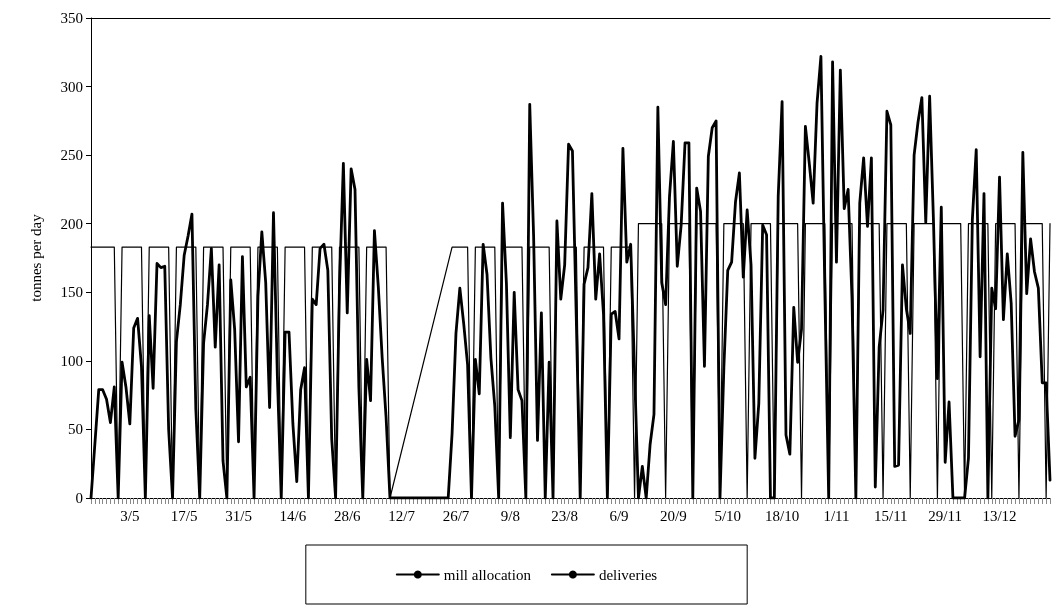 Image resolution: width=1053 pixels, height=610 pixels. I want to click on y-axis-title: tonnes per day, so click(35, 257).